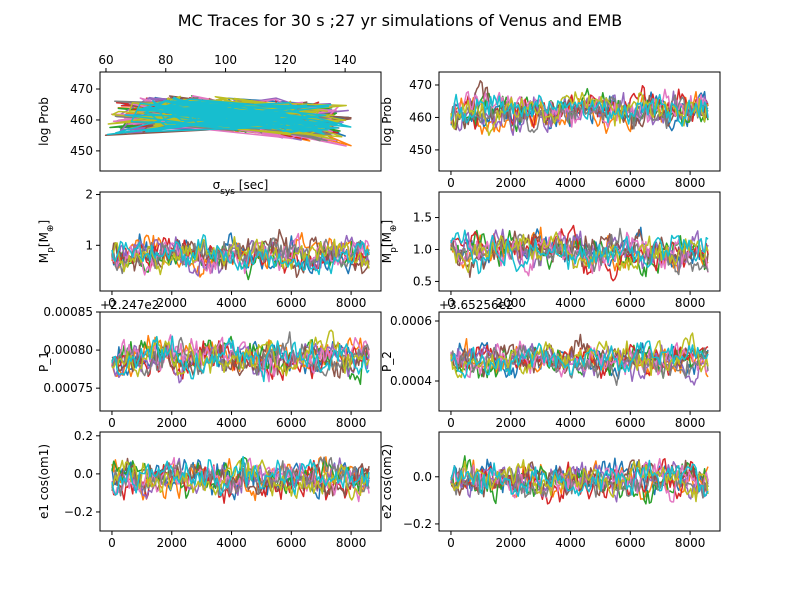 The width and height of the screenshot is (800, 600). I want to click on panel-ecos-1-trace: 0 2000 4000 6000 8000 −0.2 0.0 0.2 e1 cos(om1), so click(209, 489).